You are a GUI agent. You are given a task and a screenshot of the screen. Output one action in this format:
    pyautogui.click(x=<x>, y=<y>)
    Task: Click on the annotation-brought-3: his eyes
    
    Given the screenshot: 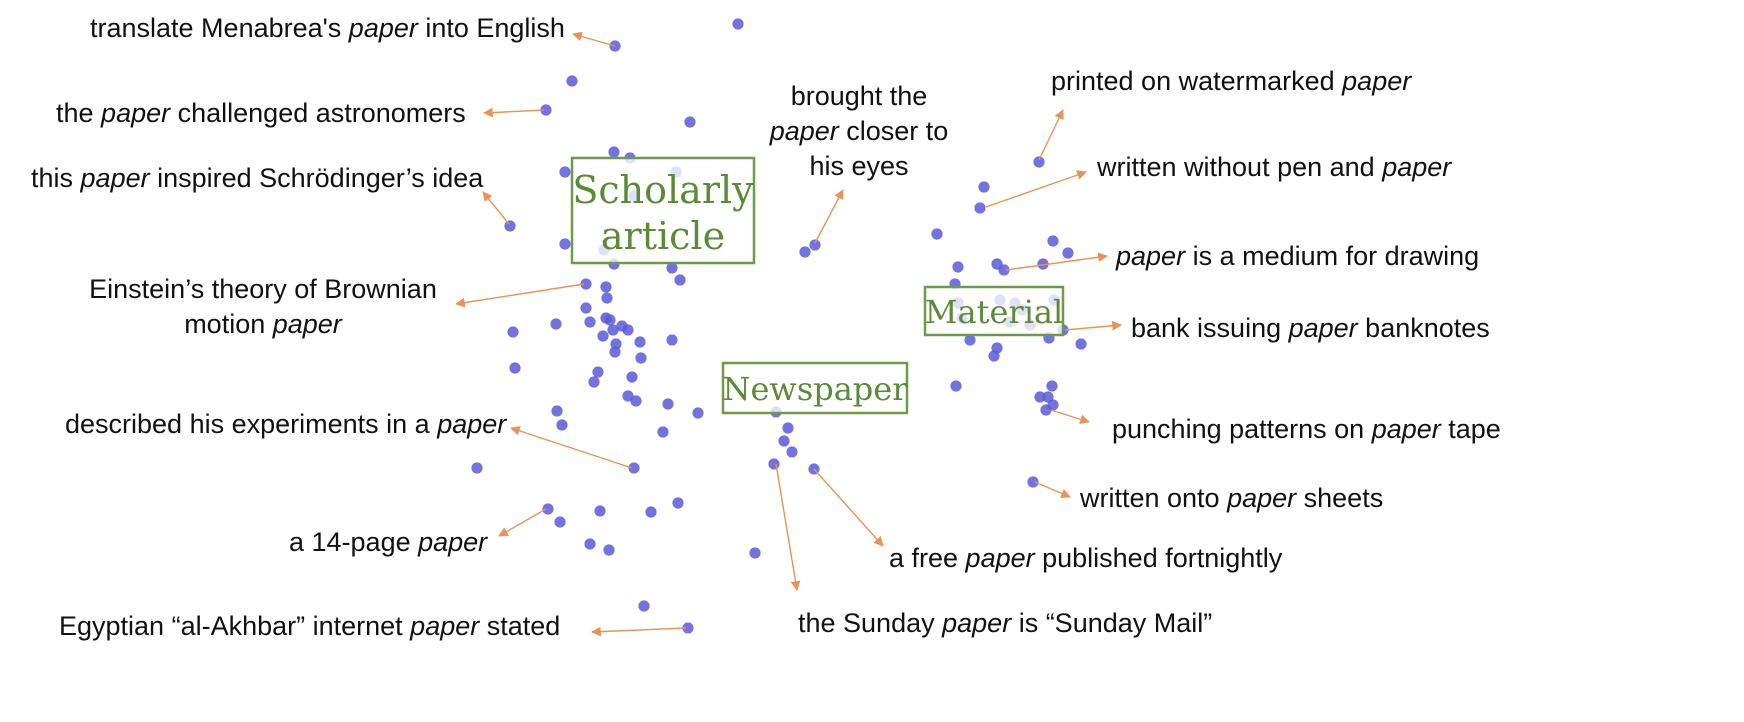 What is the action you would take?
    pyautogui.click(x=858, y=166)
    